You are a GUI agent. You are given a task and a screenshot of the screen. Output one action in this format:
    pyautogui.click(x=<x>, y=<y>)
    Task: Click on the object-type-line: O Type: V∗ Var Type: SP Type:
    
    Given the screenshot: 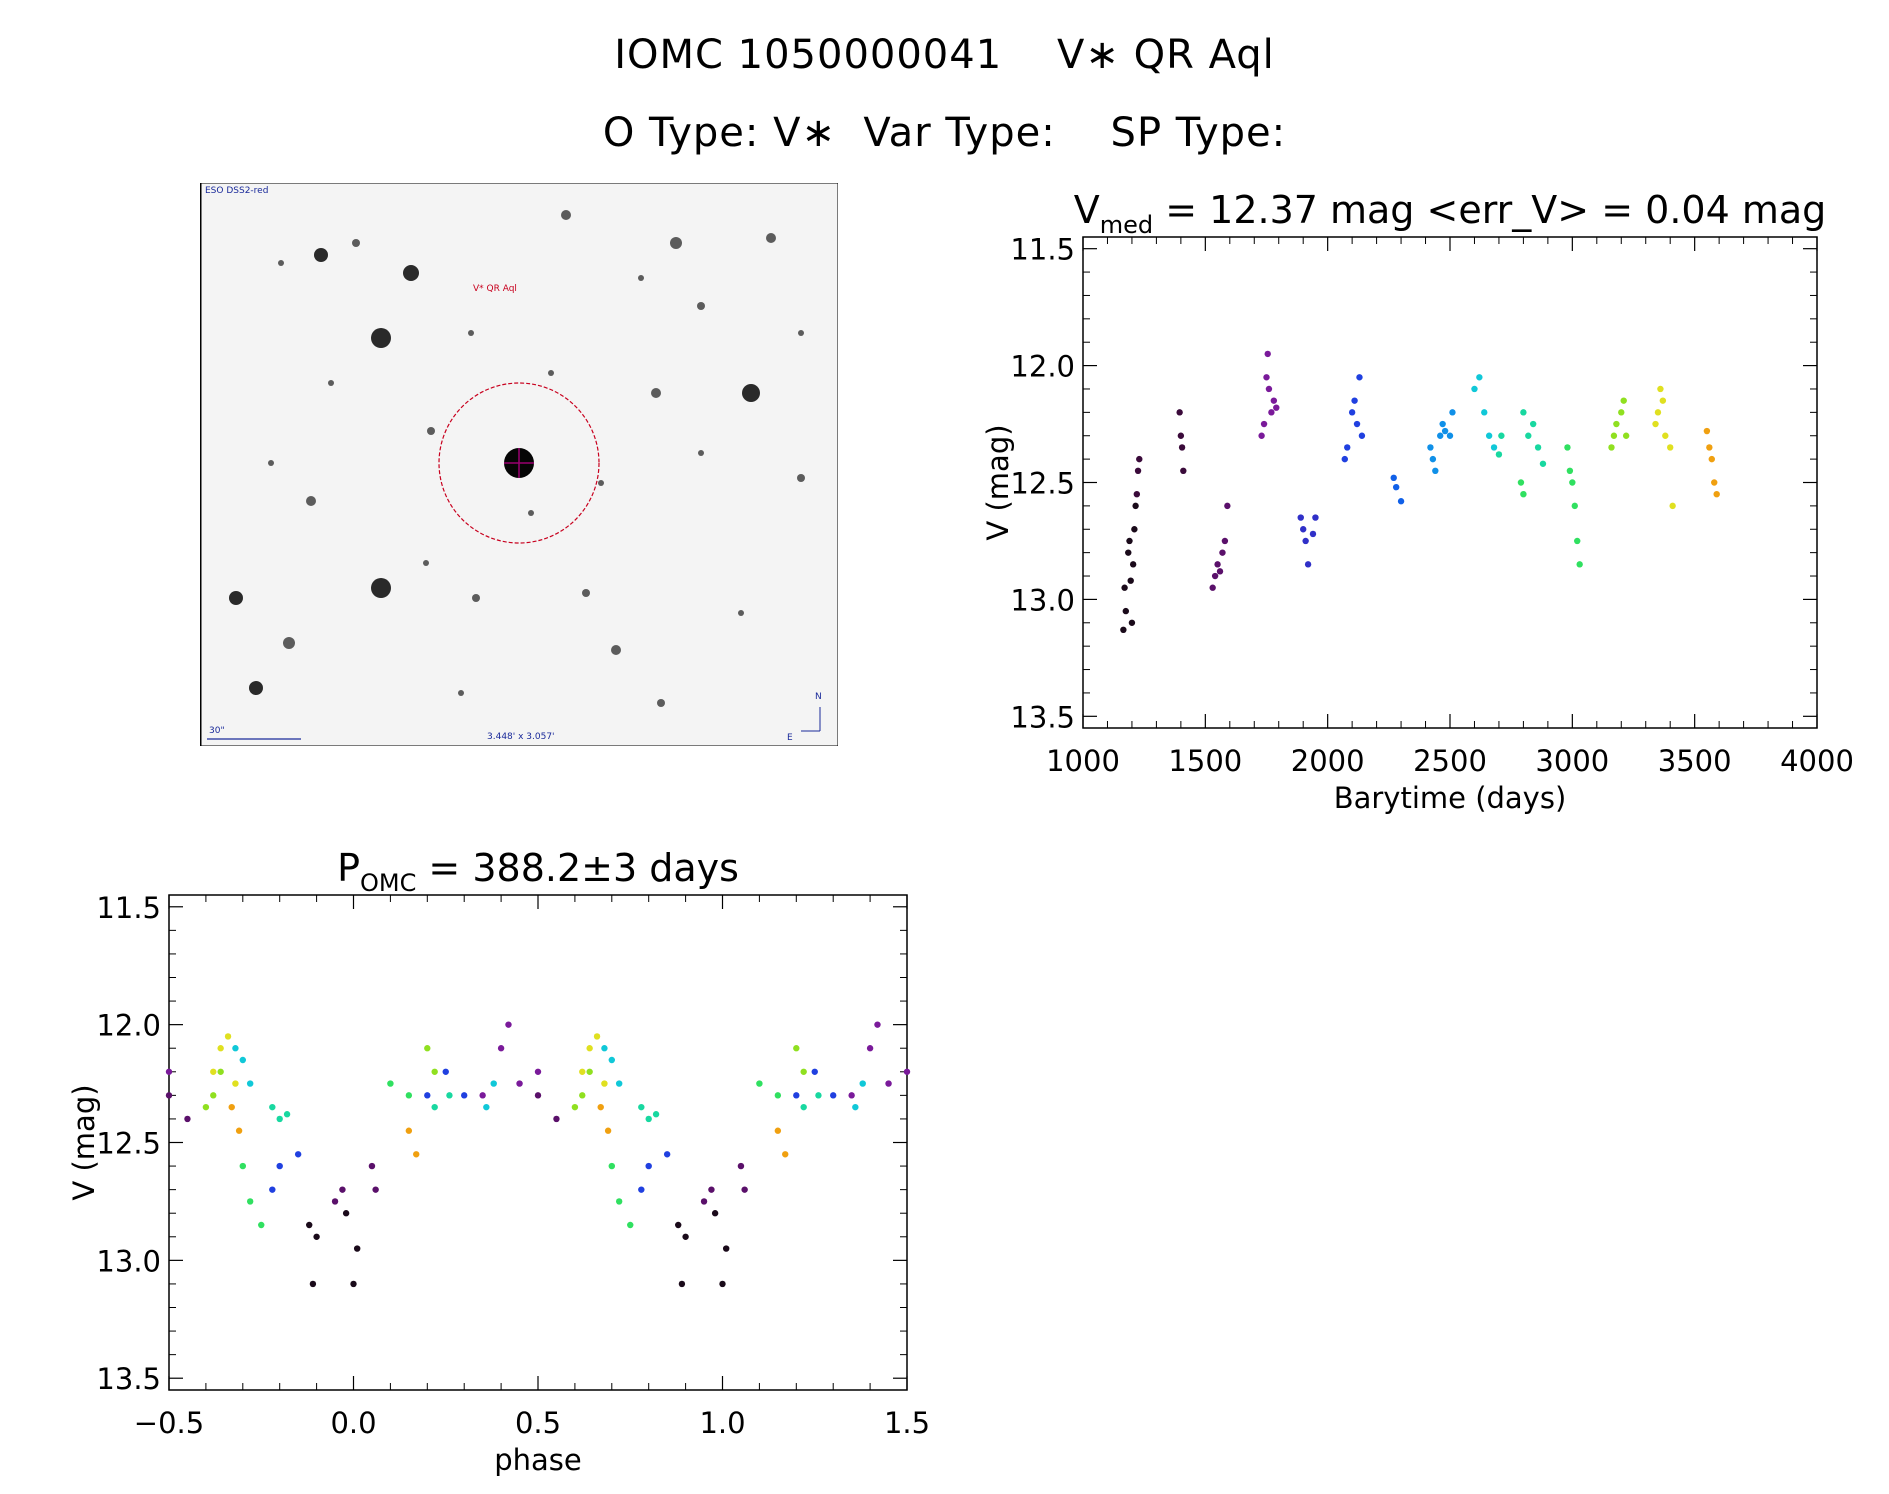 What is the action you would take?
    pyautogui.click(x=944, y=133)
    